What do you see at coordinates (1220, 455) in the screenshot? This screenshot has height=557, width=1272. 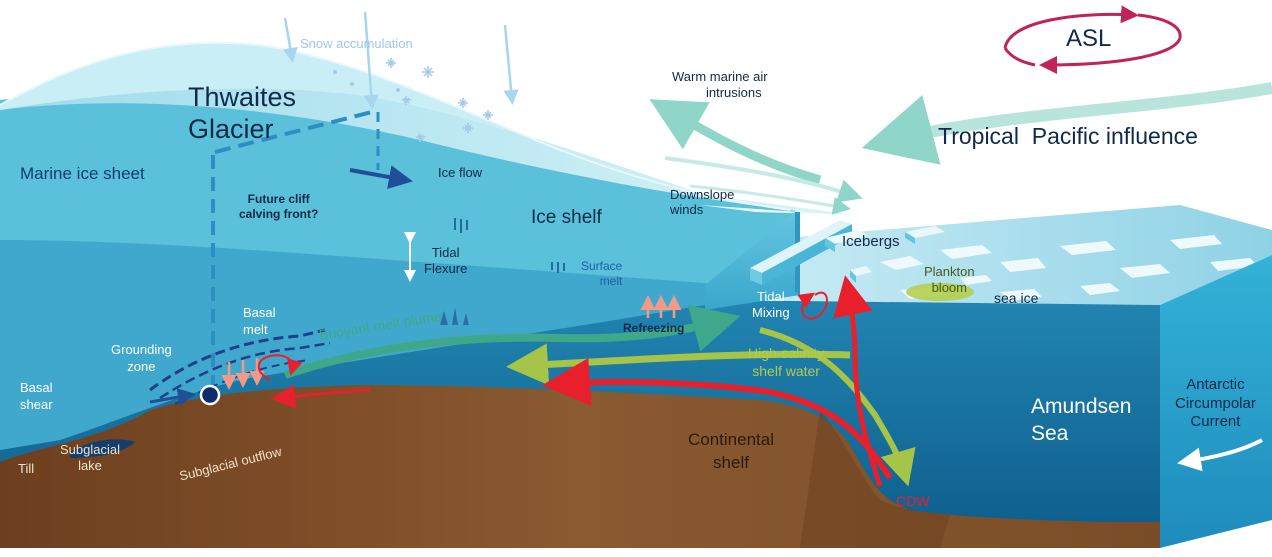 I see `acc-arrow` at bounding box center [1220, 455].